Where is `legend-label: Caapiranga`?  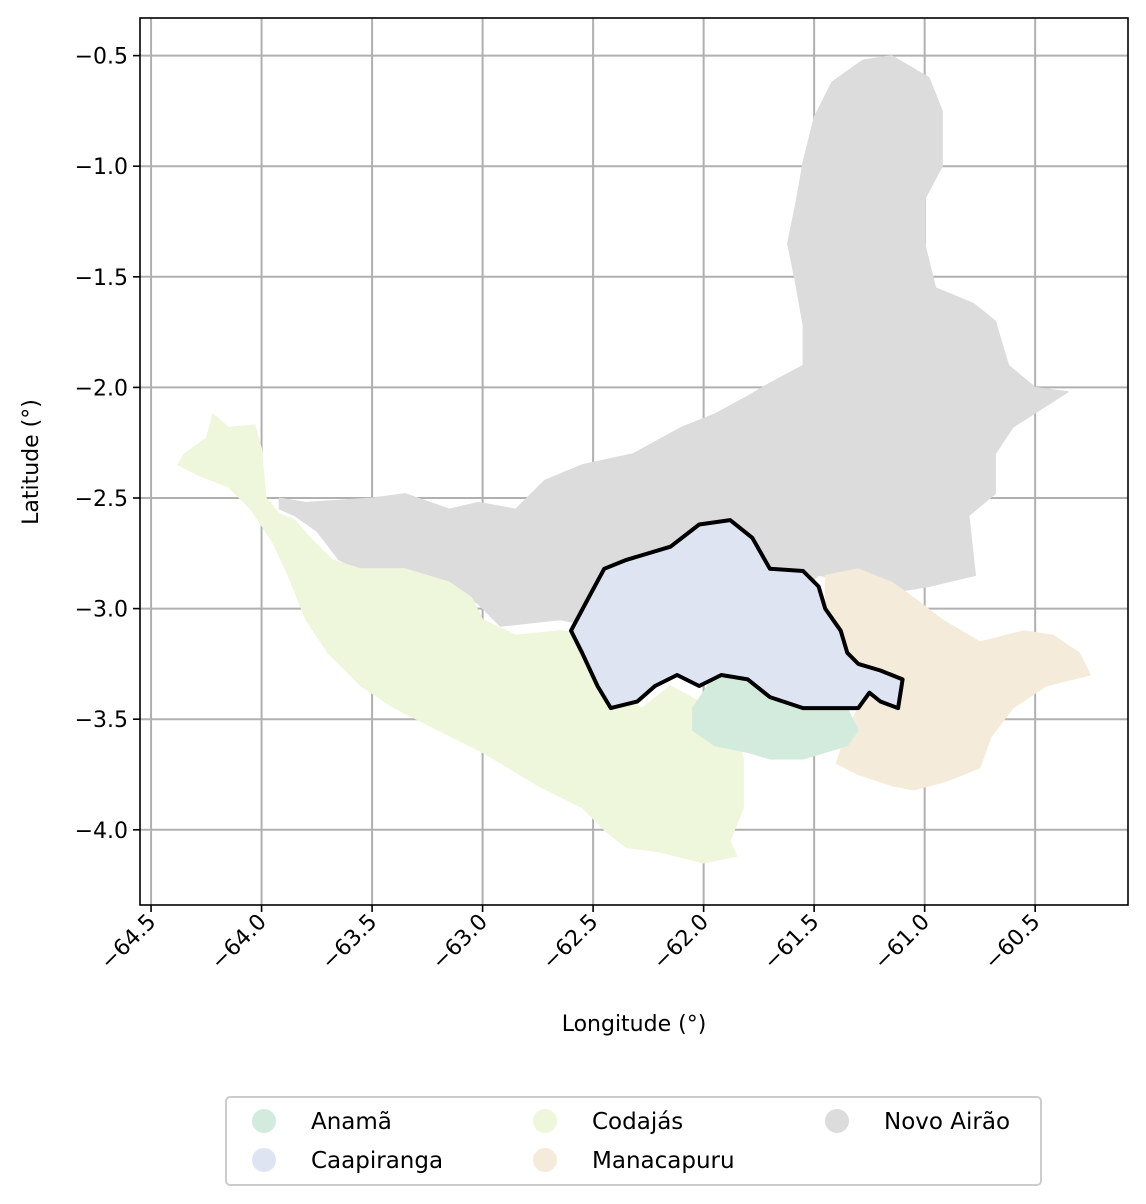
legend-label: Caapiranga is located at coordinates (377, 1161).